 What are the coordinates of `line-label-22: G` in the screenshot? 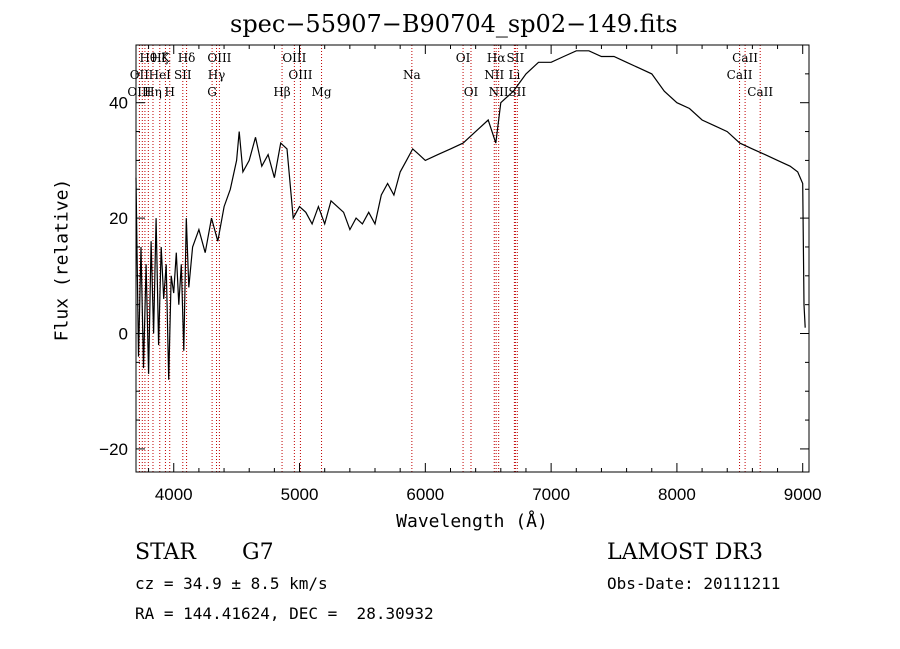 It's located at (212, 92).